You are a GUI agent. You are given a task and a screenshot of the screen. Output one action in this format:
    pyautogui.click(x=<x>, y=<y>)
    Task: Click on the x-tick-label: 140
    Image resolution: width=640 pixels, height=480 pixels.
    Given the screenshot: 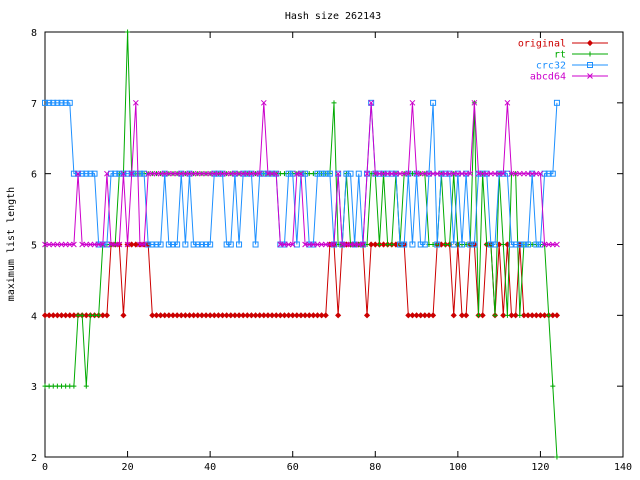 What is the action you would take?
    pyautogui.click(x=623, y=467)
    